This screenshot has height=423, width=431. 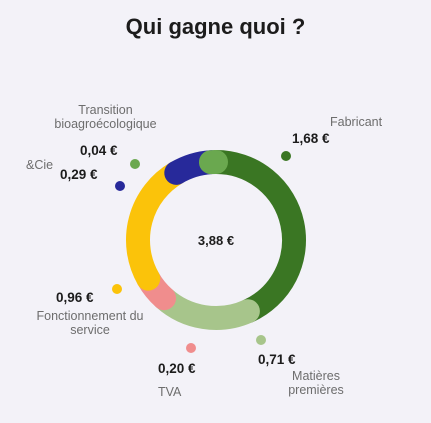 I want to click on value-cie: 0,29 €, so click(x=79, y=174).